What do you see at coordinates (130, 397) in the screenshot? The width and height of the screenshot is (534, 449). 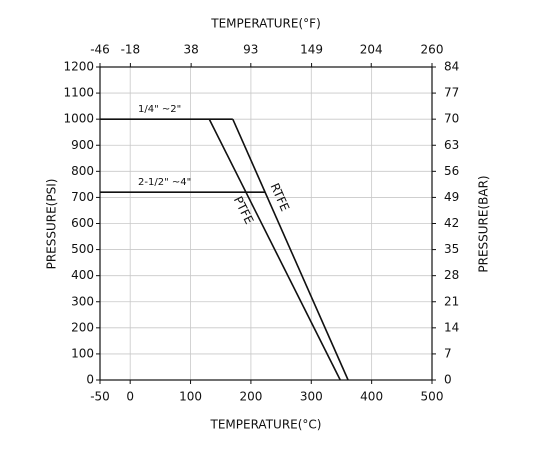 I see `x-tick-label: 0` at bounding box center [130, 397].